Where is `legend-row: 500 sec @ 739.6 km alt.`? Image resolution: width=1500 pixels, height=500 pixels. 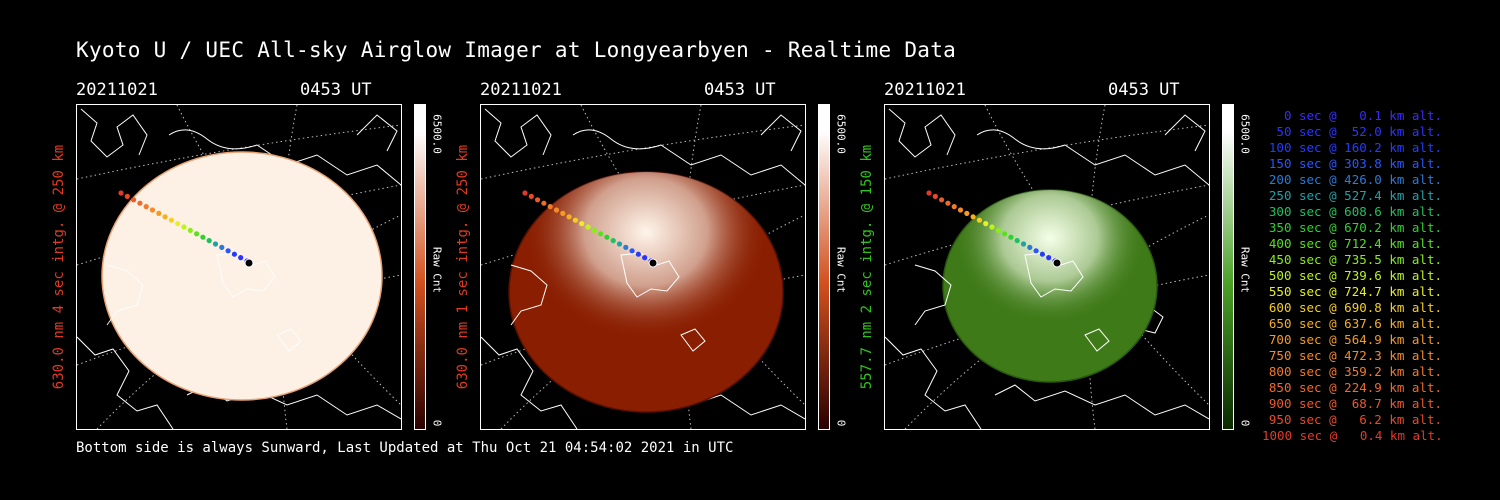 legend-row: 500 sec @ 739.6 km alt. is located at coordinates (1355, 275).